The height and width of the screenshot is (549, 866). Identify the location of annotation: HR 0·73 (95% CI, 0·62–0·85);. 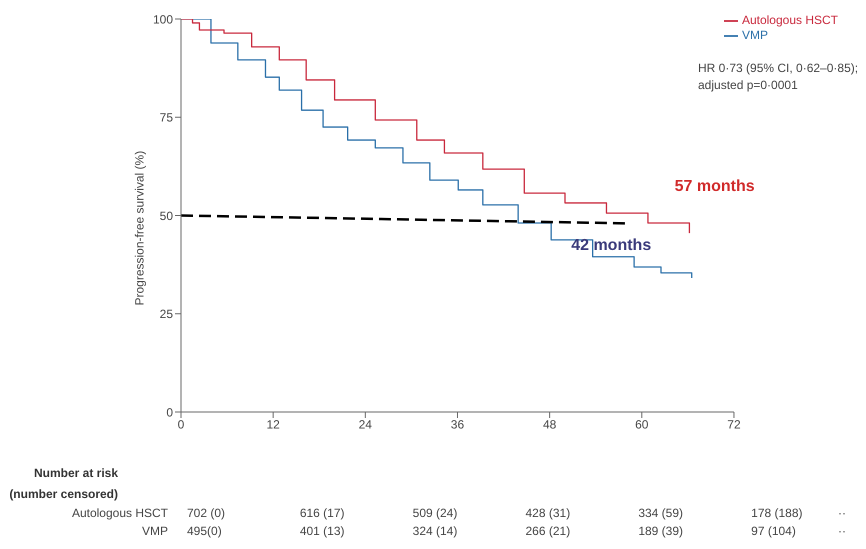
(778, 68).